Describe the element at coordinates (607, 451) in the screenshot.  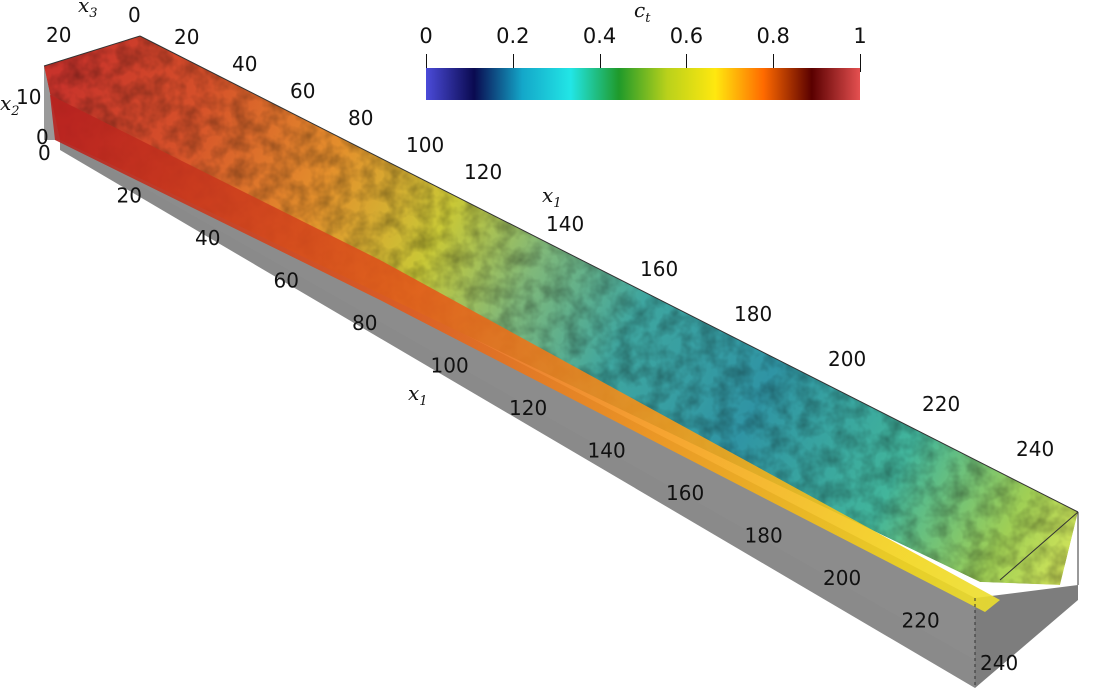
I see `x1-front-tick: 140` at that location.